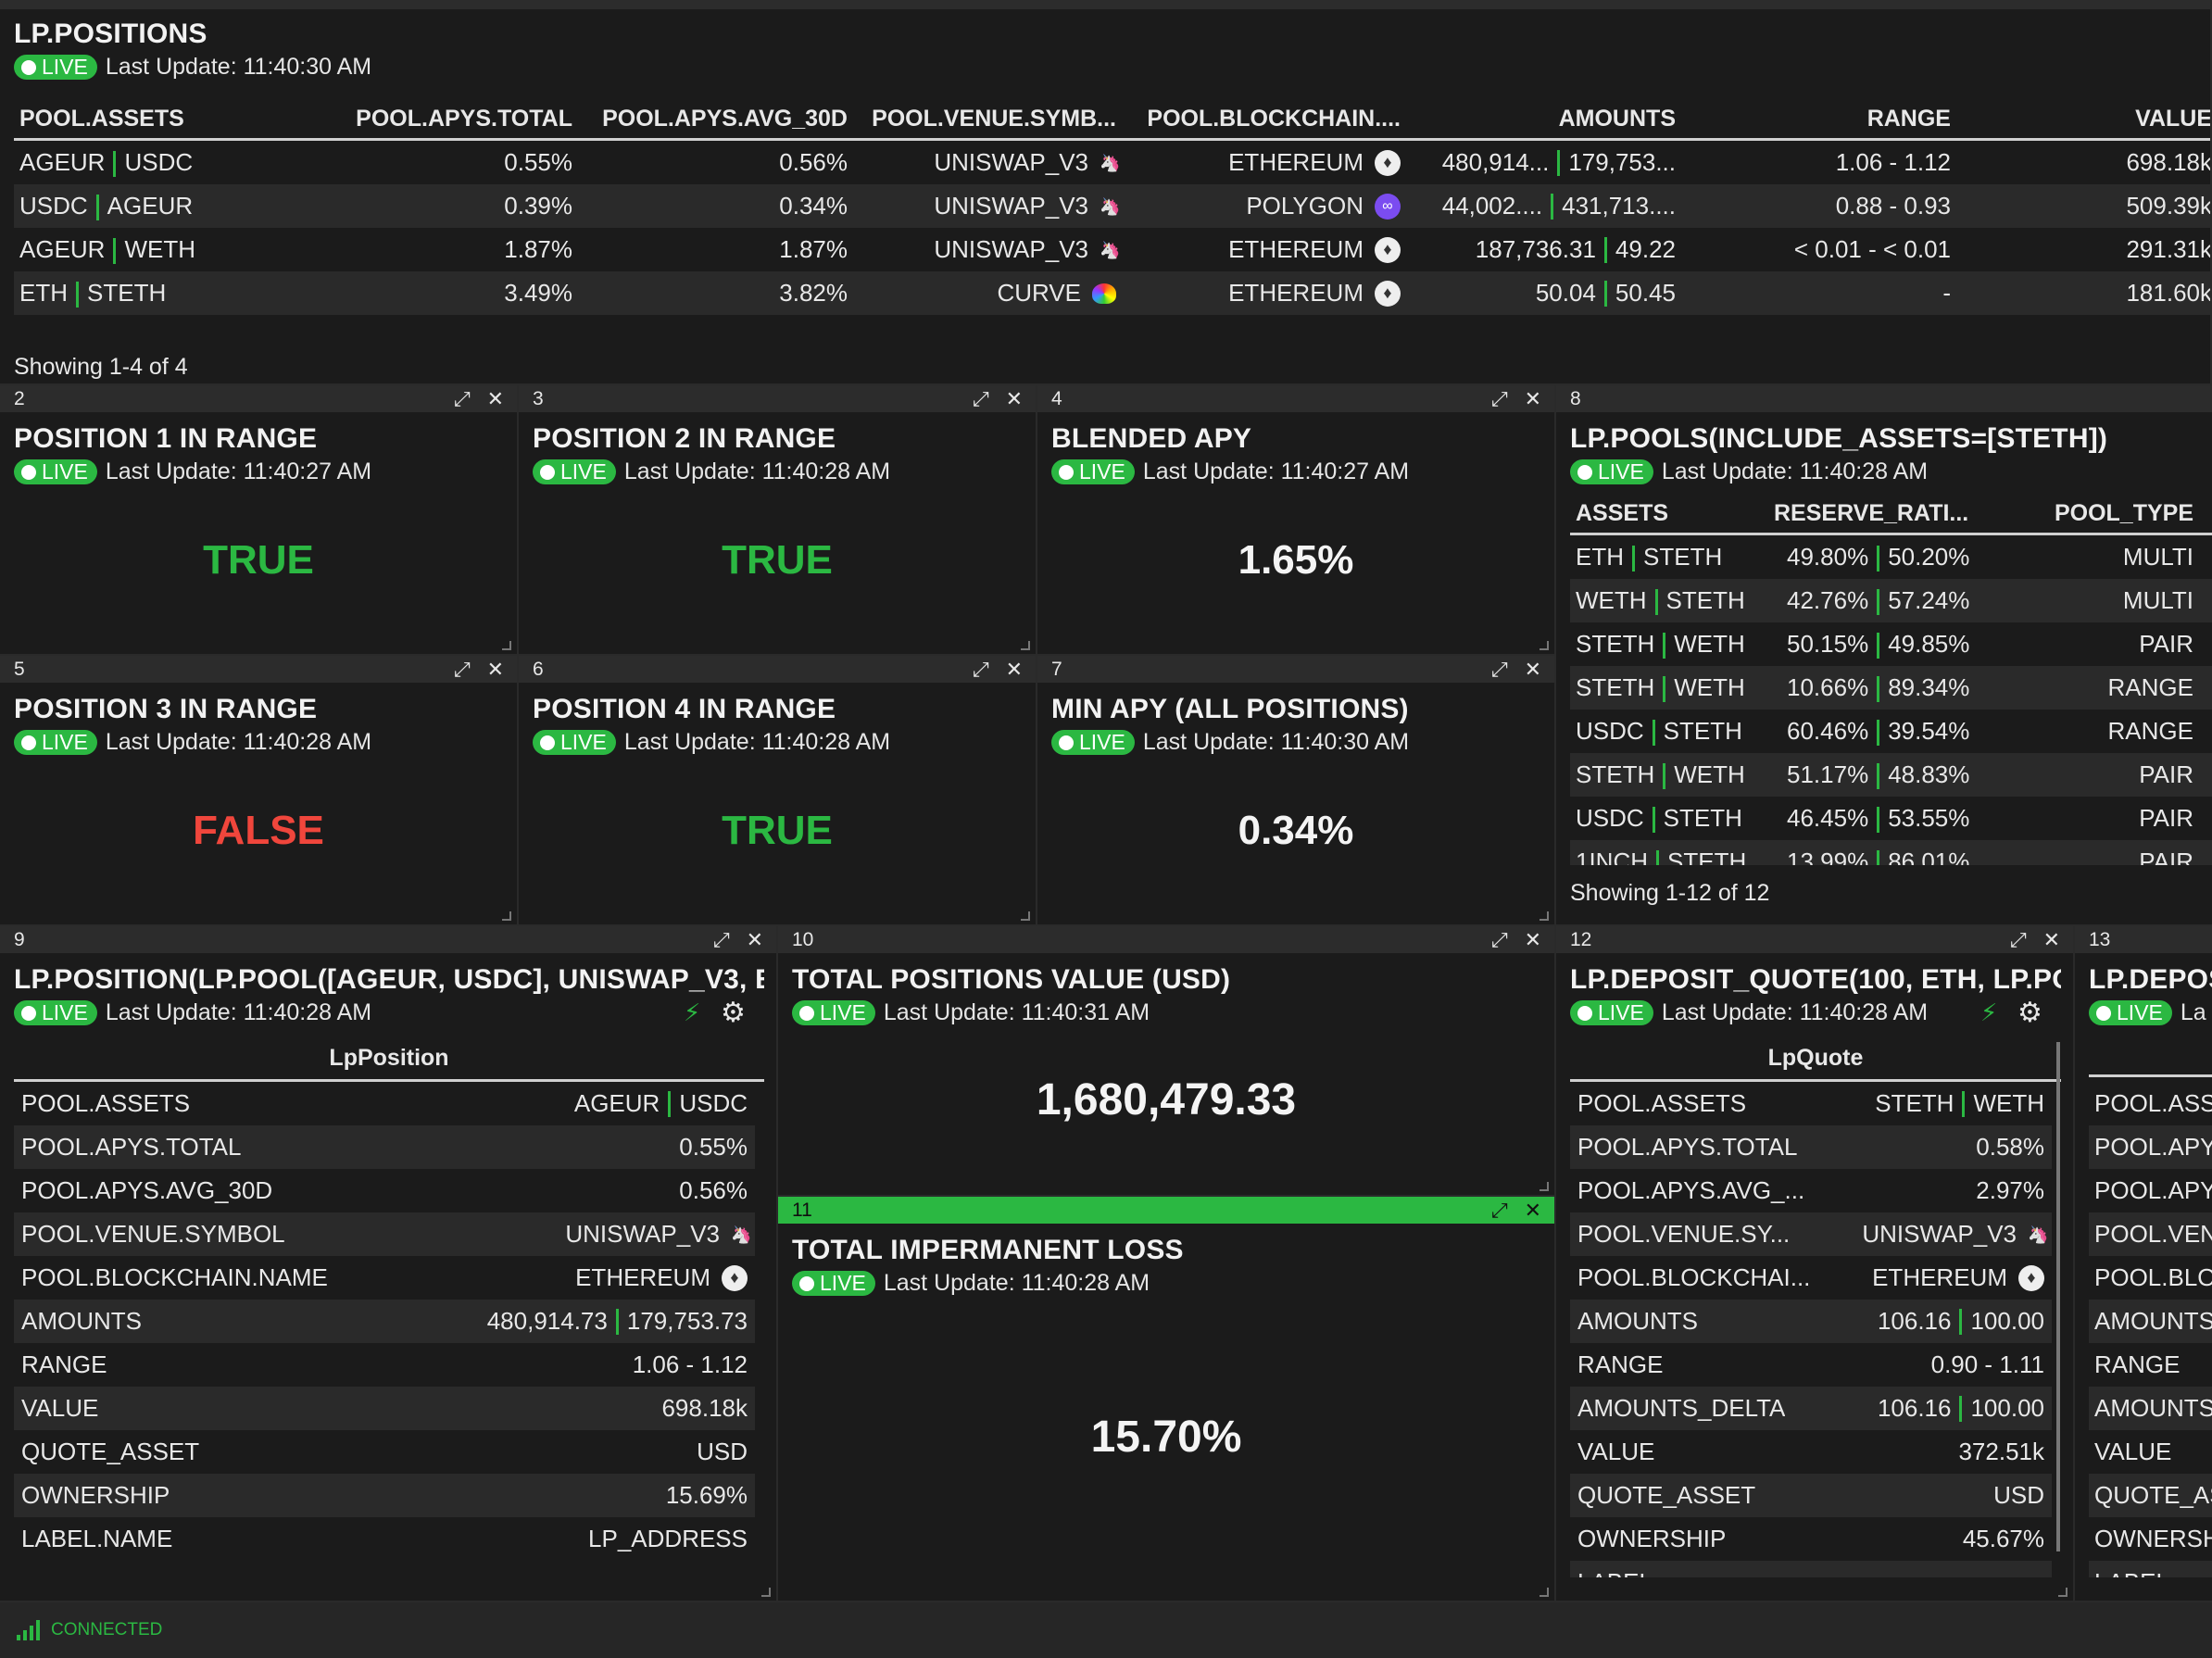  I want to click on cell-assets: USDC STETH, so click(1659, 818).